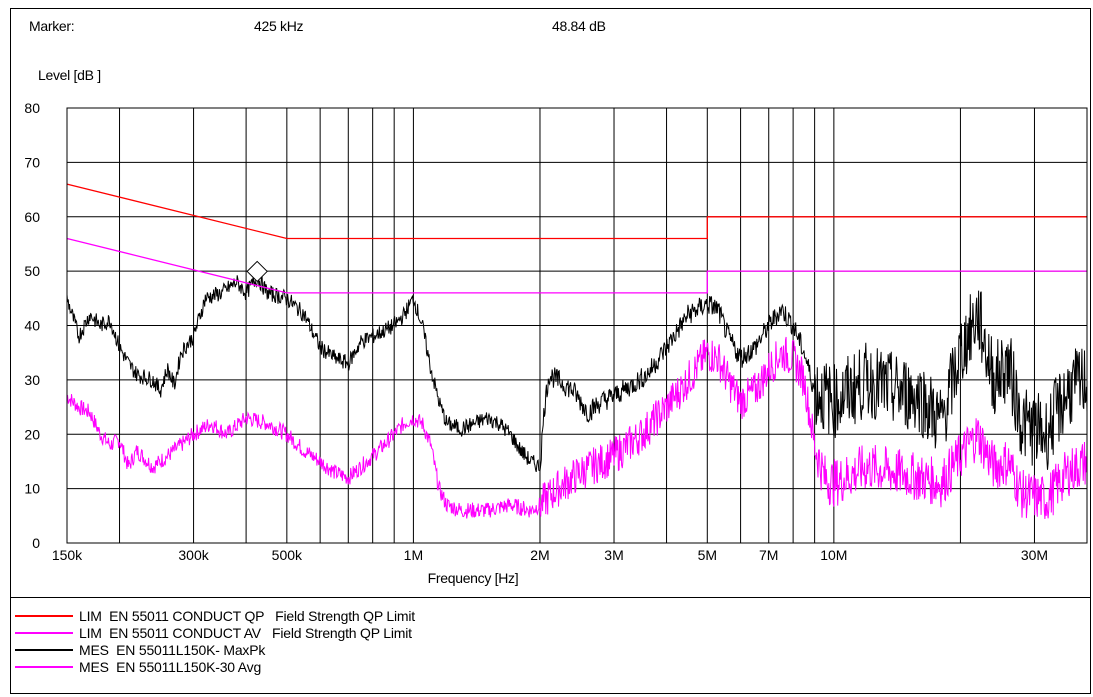 Image resolution: width=1093 pixels, height=697 pixels. Describe the element at coordinates (32, 162) in the screenshot. I see `y-tick-label: 70` at that location.